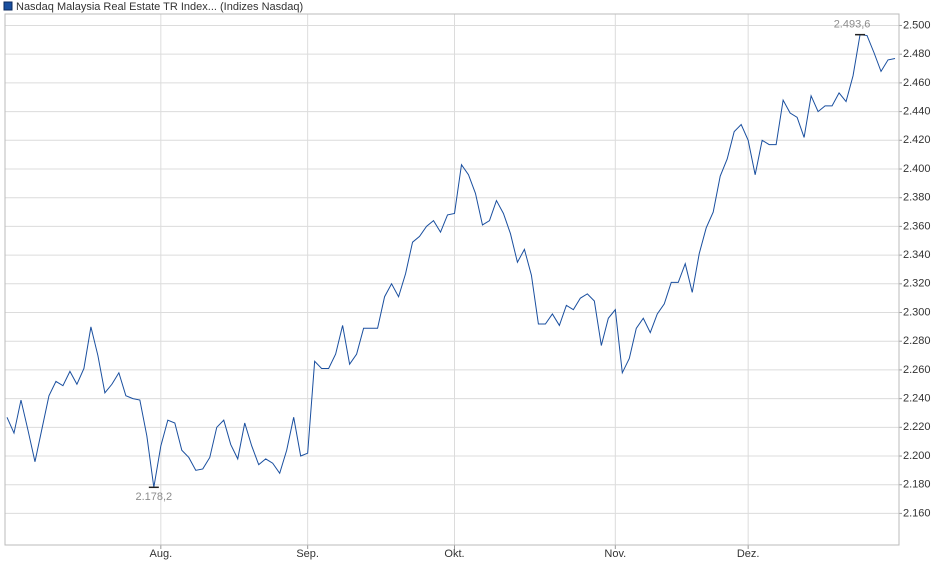  Describe the element at coordinates (153, 497) in the screenshot. I see `value-label: 2.178,2` at that location.